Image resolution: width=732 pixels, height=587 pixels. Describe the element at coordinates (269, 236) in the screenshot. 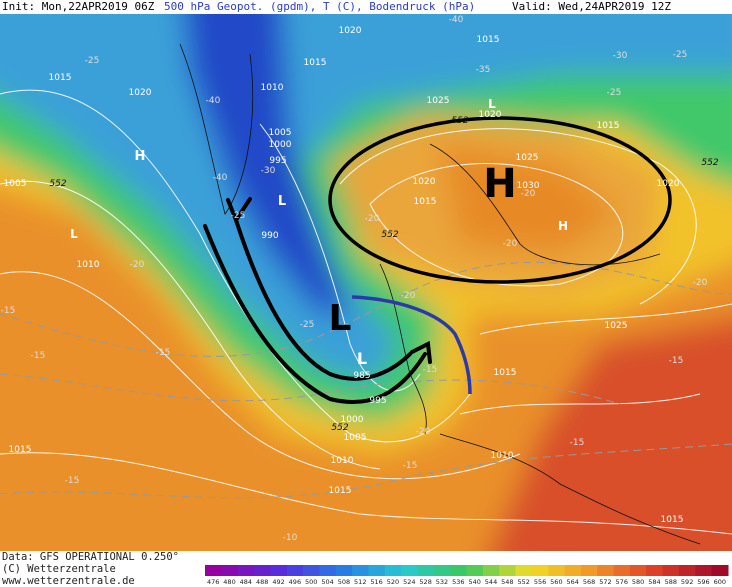

I see `isobar-label: 990` at that location.